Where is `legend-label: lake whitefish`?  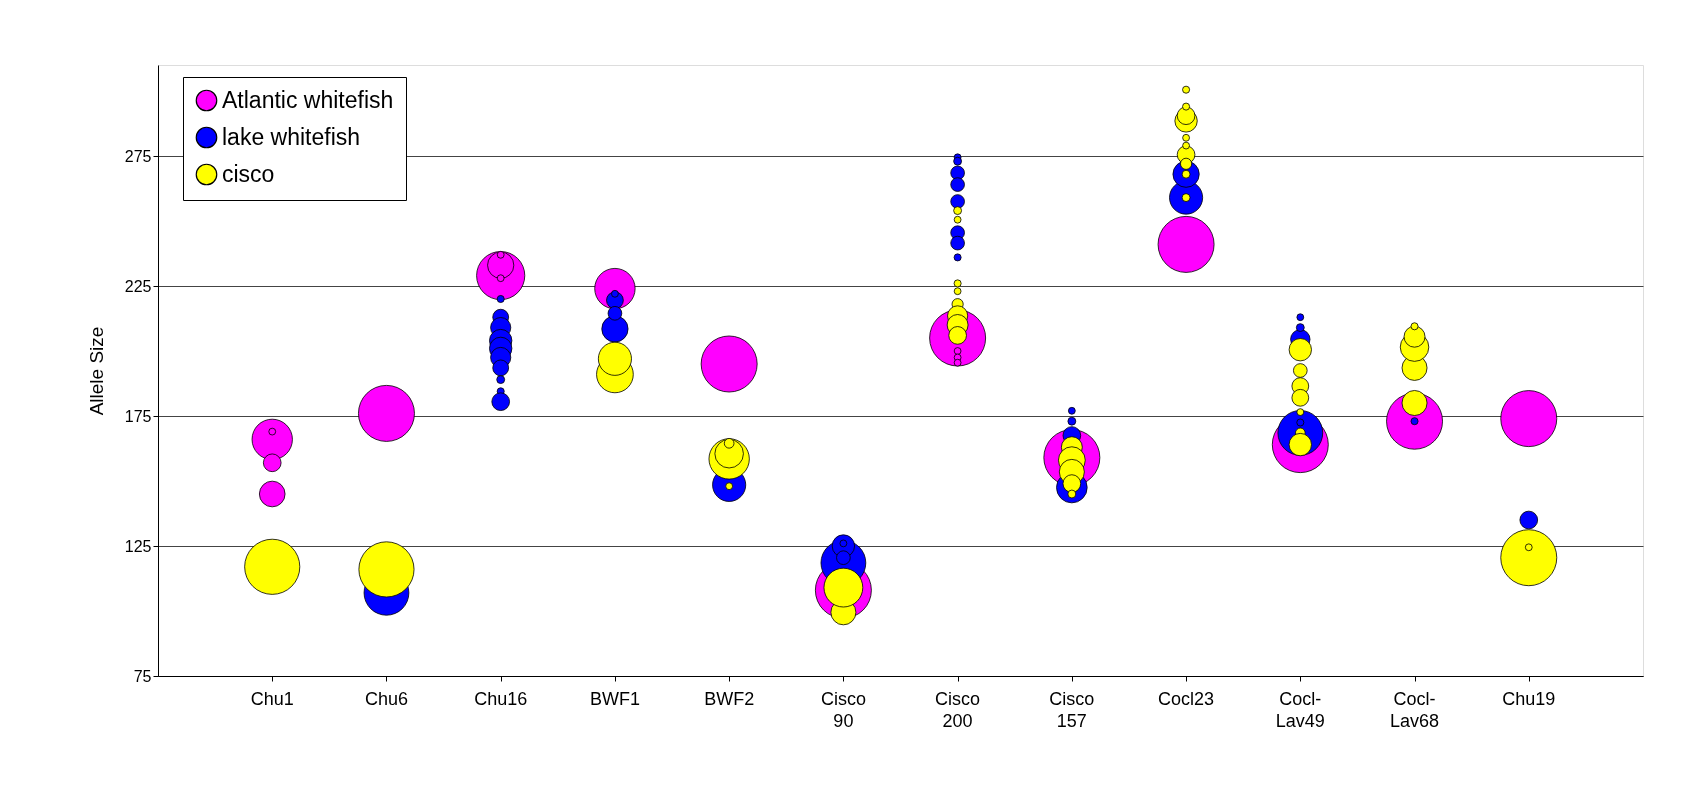
legend-label: lake whitefish is located at coordinates (291, 136).